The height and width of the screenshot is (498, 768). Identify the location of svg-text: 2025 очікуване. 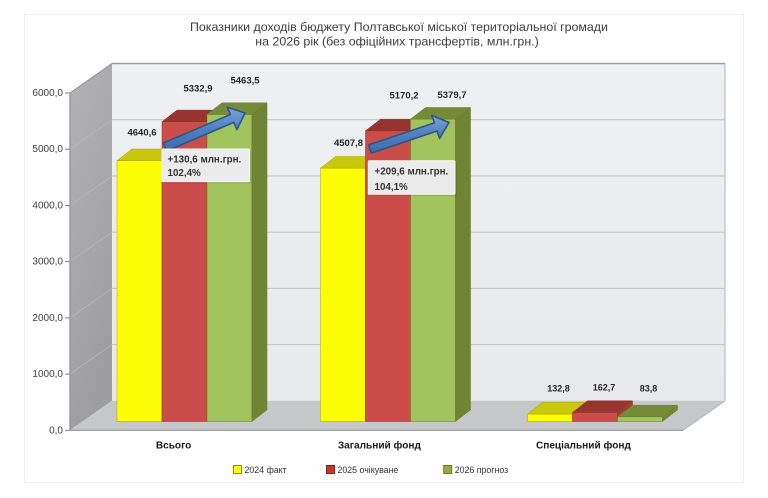
(368, 470).